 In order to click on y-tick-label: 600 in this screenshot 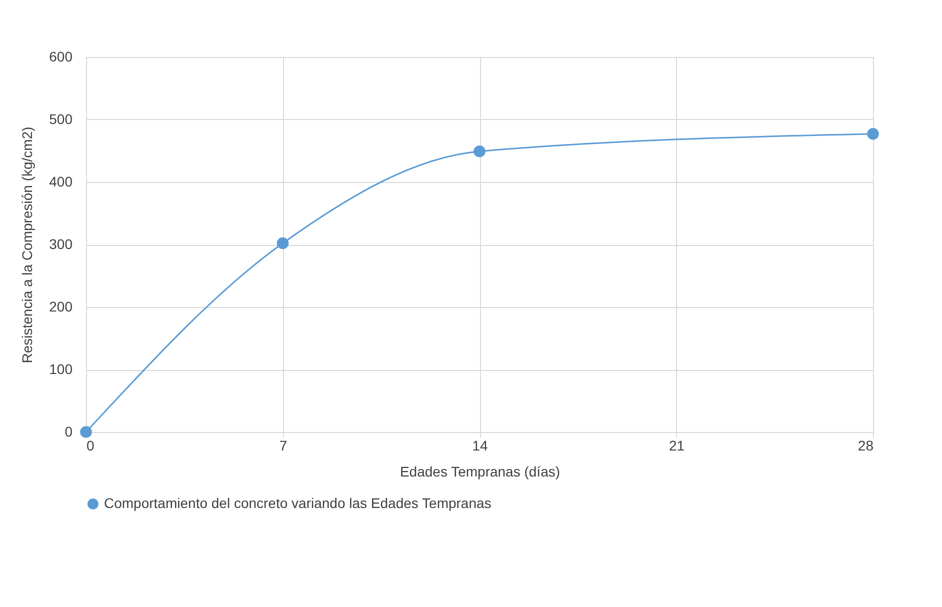, I will do `click(61, 56)`.